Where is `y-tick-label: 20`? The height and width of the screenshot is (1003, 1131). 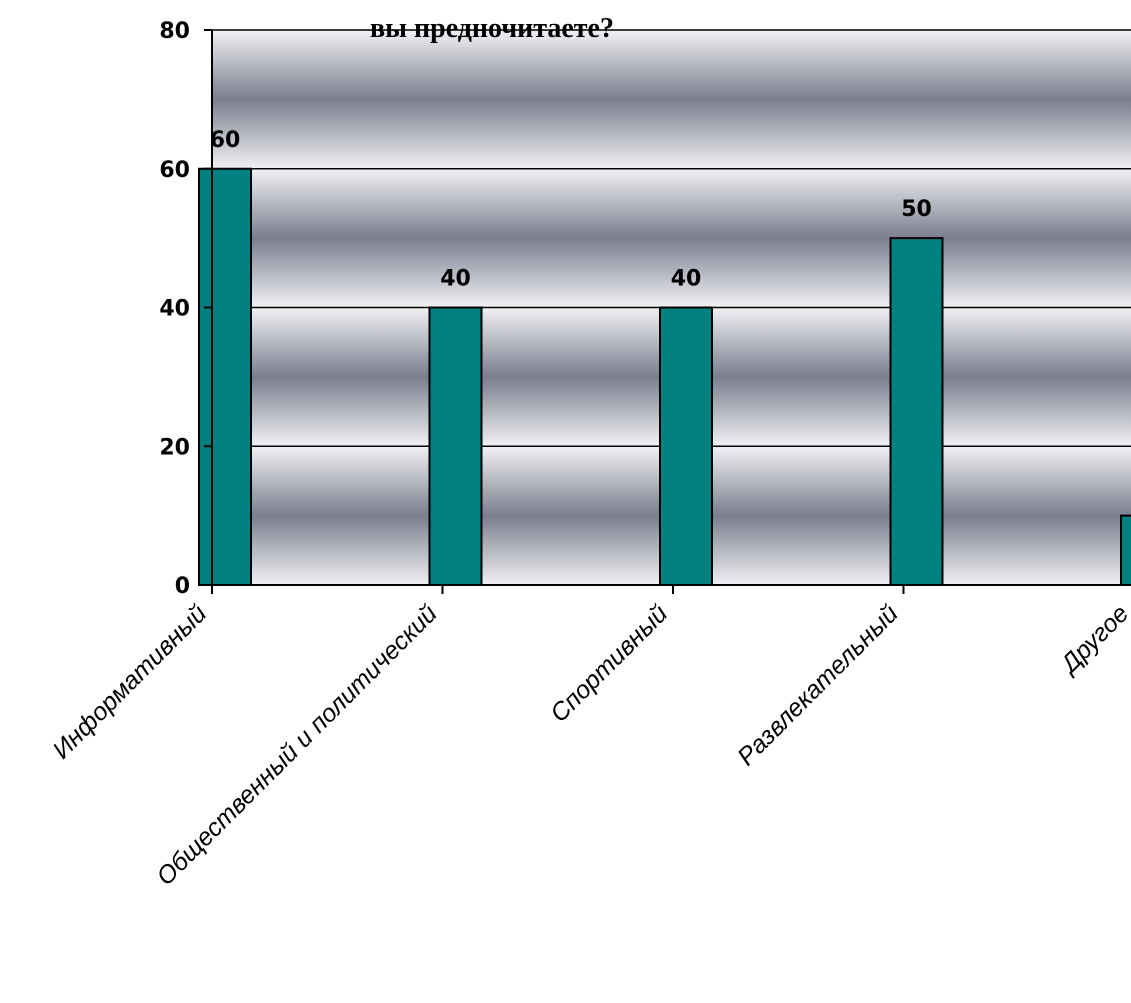 y-tick-label: 20 is located at coordinates (174, 447).